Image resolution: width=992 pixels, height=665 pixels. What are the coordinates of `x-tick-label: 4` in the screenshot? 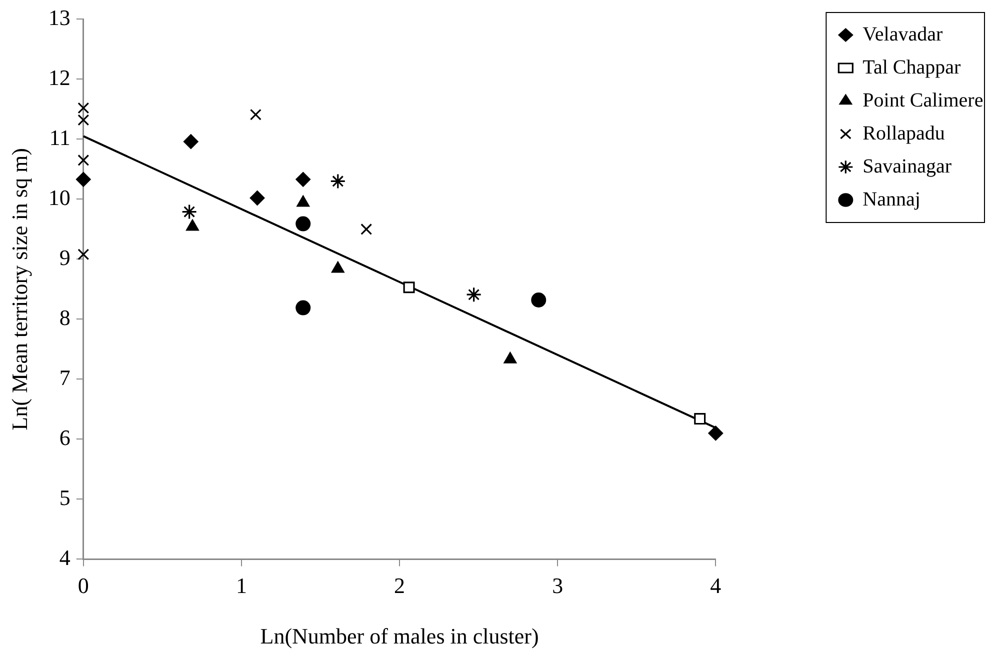 It's located at (716, 585).